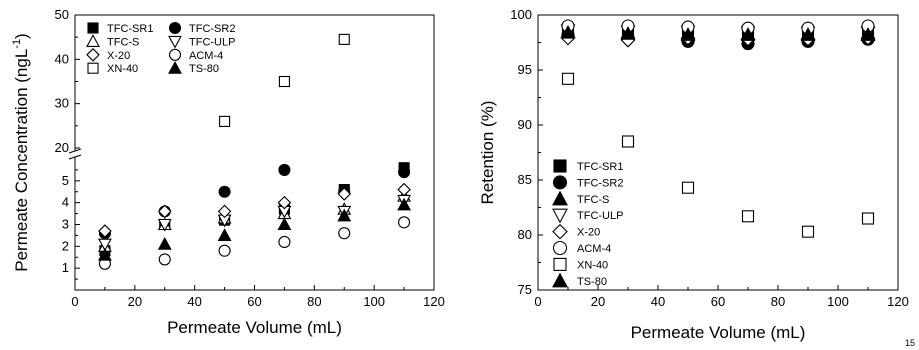  Describe the element at coordinates (194, 301) in the screenshot. I see `x-tick-label: 40` at that location.